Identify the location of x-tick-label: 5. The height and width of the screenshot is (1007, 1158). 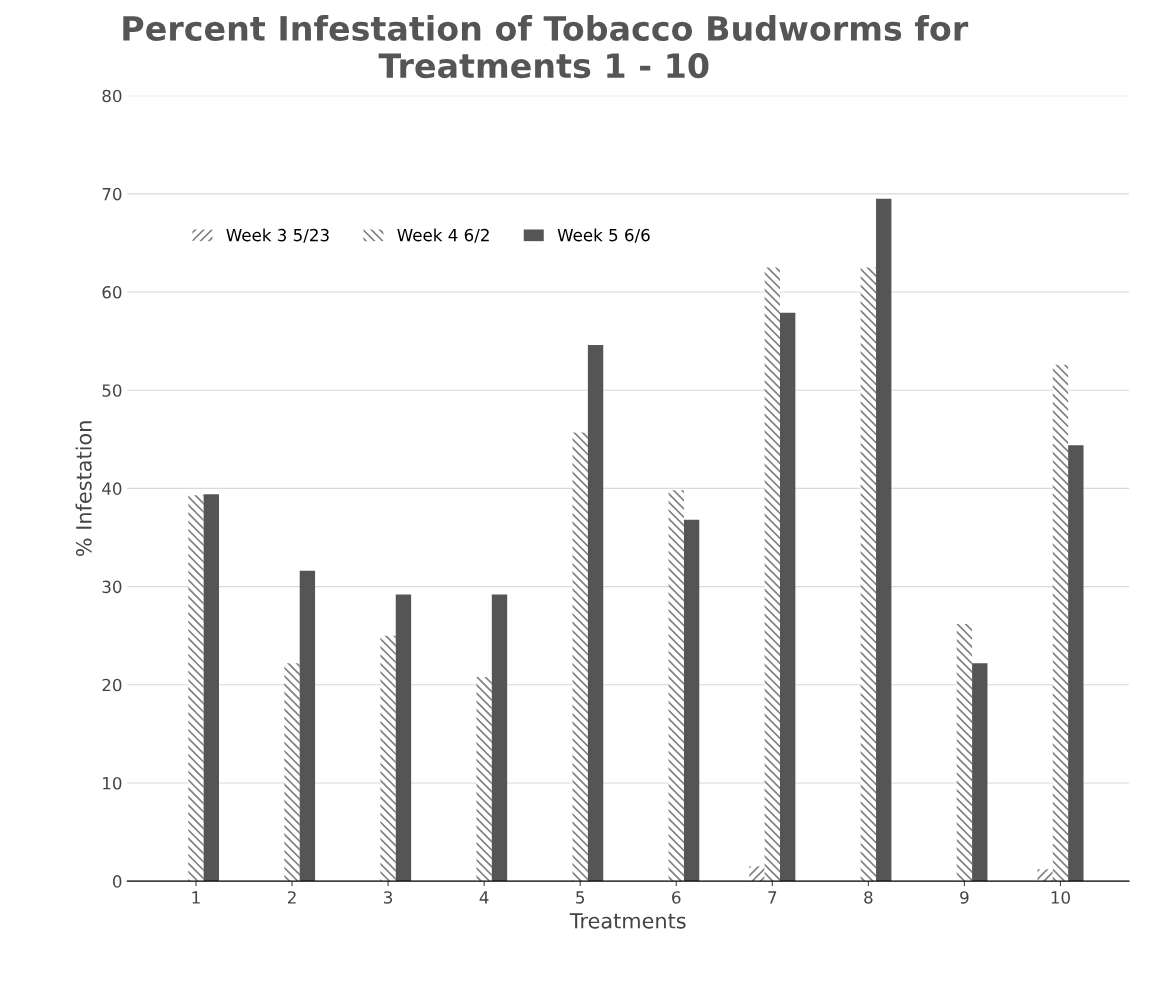
(580, 897).